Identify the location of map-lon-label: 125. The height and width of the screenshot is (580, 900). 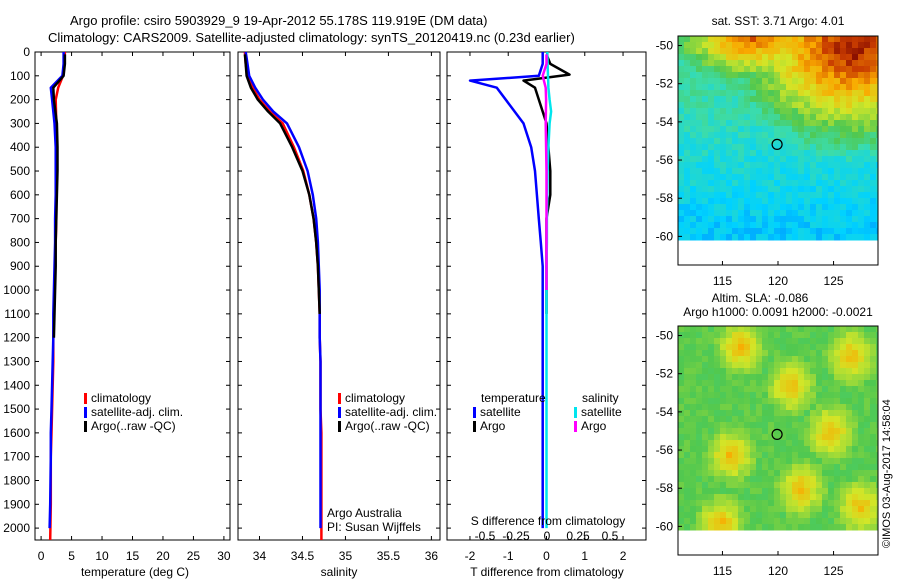
(834, 571).